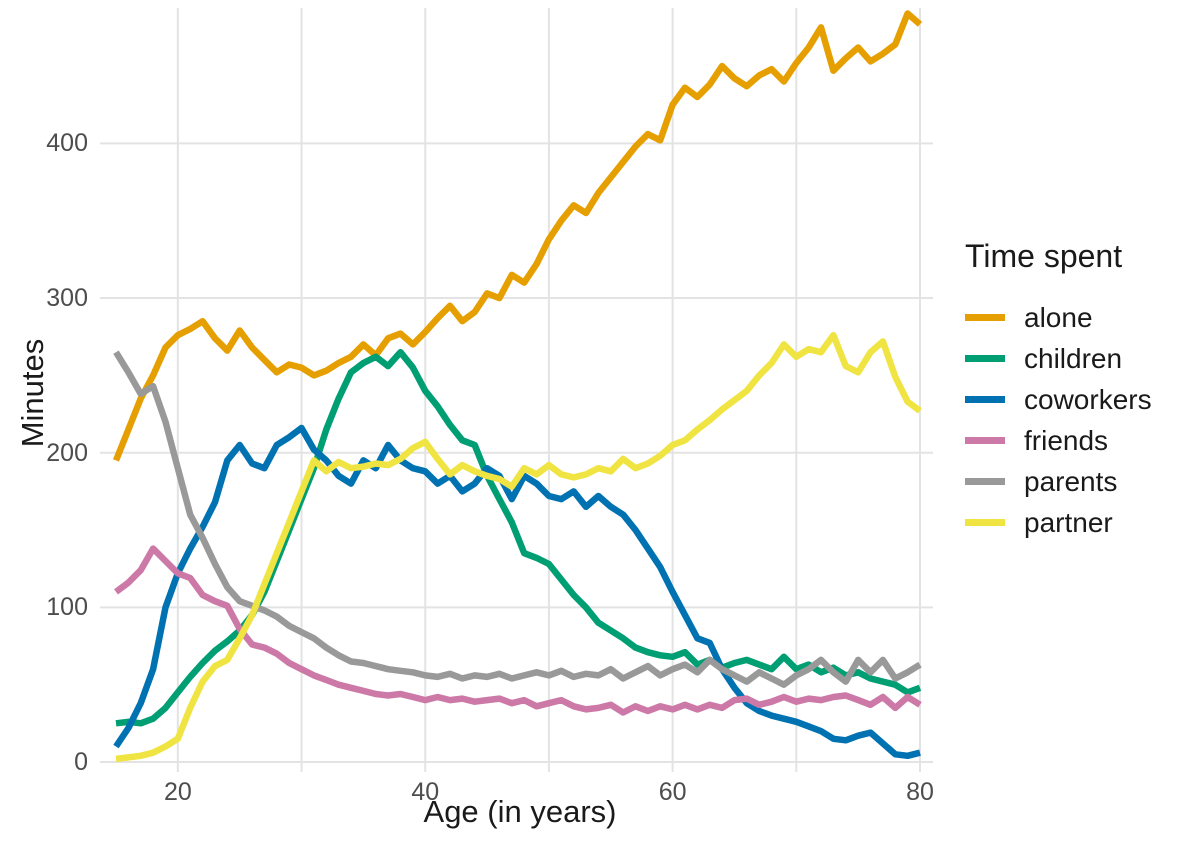  Describe the element at coordinates (67, 298) in the screenshot. I see `y-tick-label-300: 300` at that location.